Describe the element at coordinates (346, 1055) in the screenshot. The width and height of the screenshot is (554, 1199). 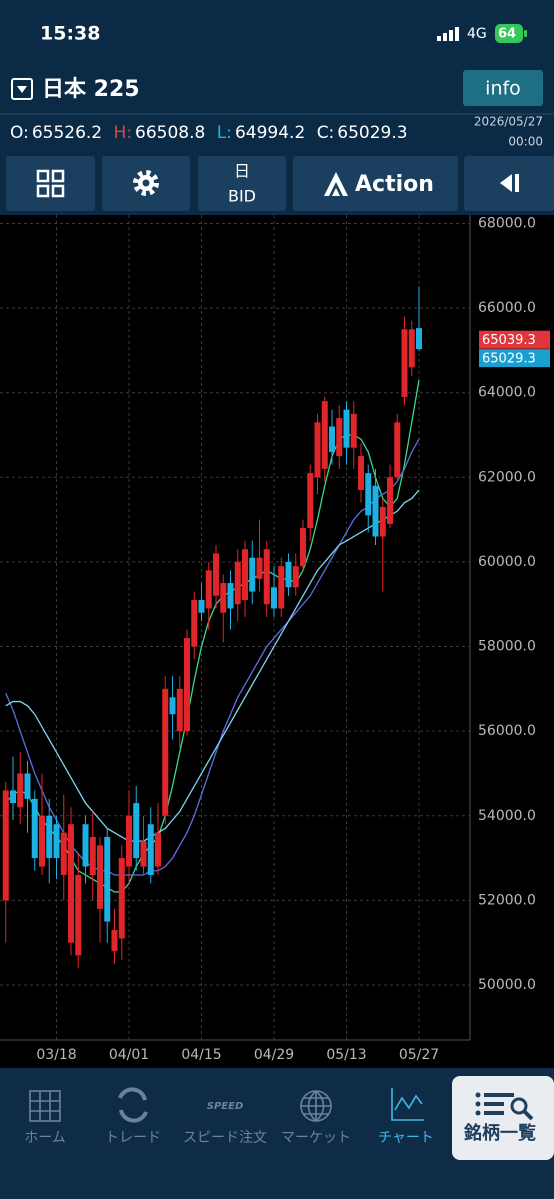
I see `x-tick-label: 05/13` at that location.